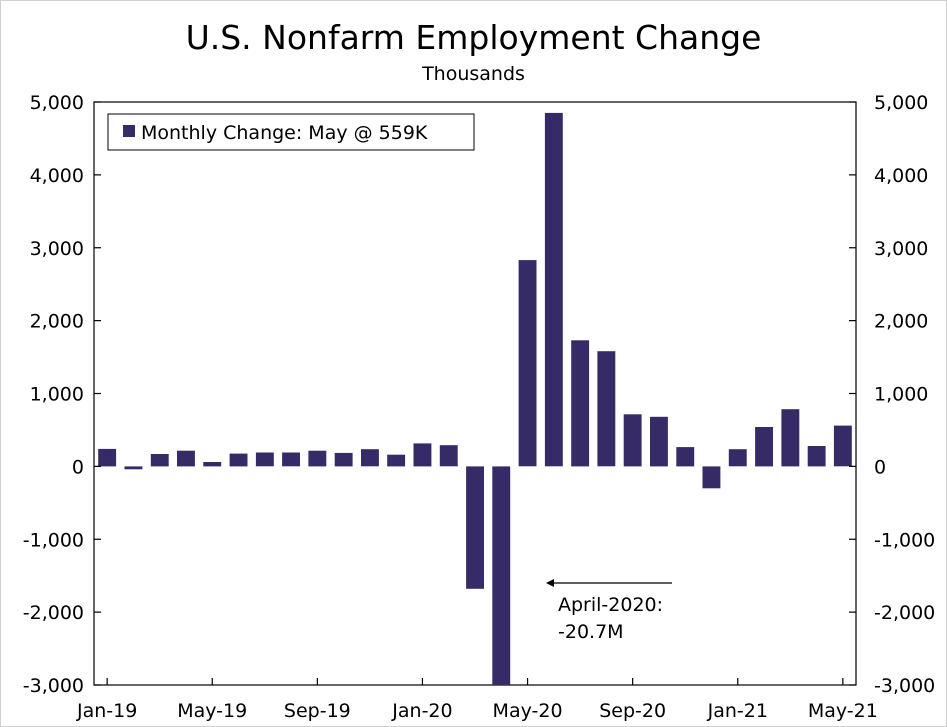 The height and width of the screenshot is (727, 947). Describe the element at coordinates (57, 103) in the screenshot. I see `y-tick-label-left: 5,000` at that location.